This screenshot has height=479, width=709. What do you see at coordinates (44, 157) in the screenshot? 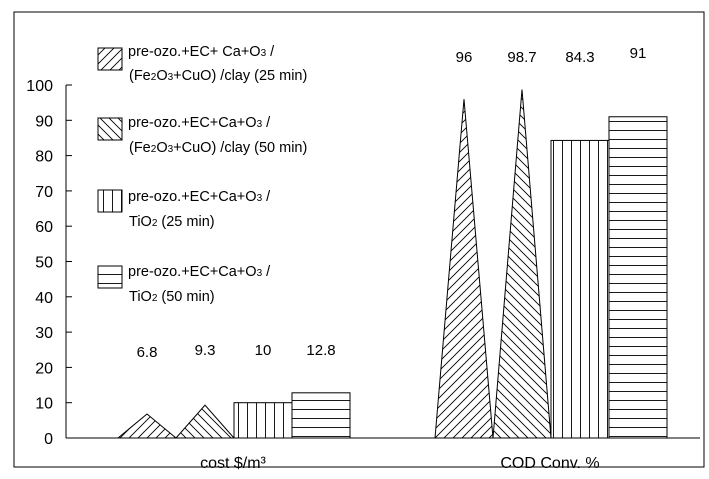
I see `y-tick-label: 80` at bounding box center [44, 157].